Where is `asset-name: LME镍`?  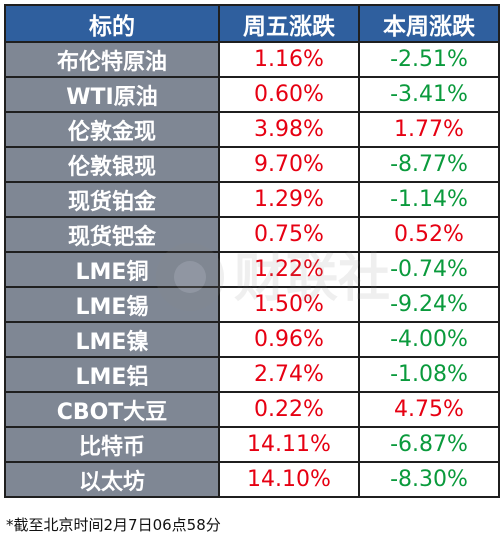
asset-name: LME镍 is located at coordinates (112, 339).